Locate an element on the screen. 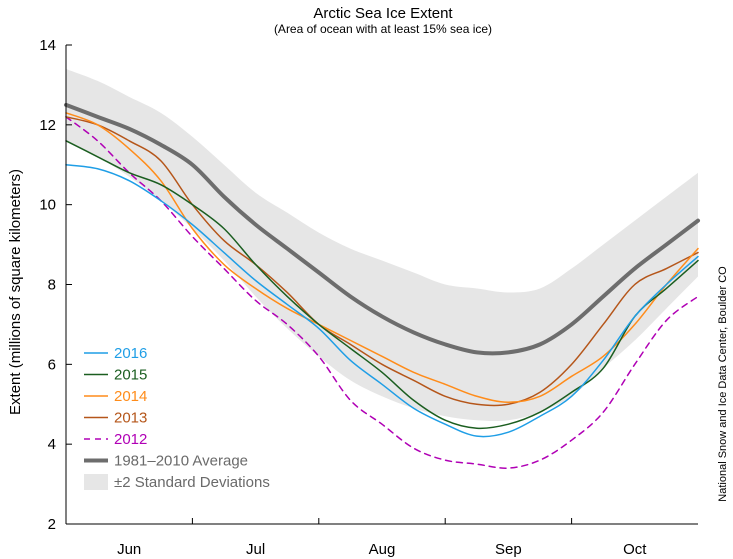  x-tick-label-oct: Oct is located at coordinates (635, 549).